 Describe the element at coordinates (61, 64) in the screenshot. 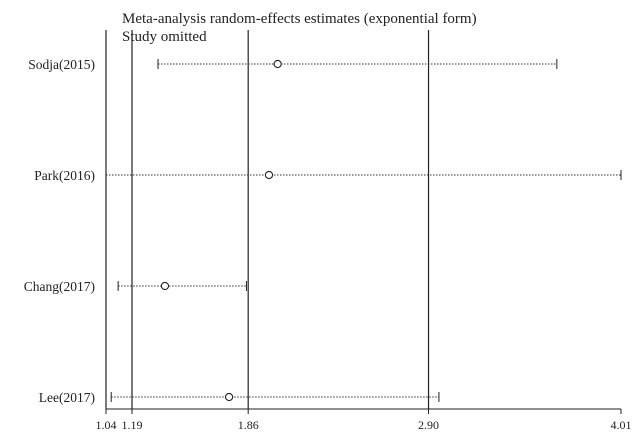

I see `study-label: Sodja(2015)` at that location.